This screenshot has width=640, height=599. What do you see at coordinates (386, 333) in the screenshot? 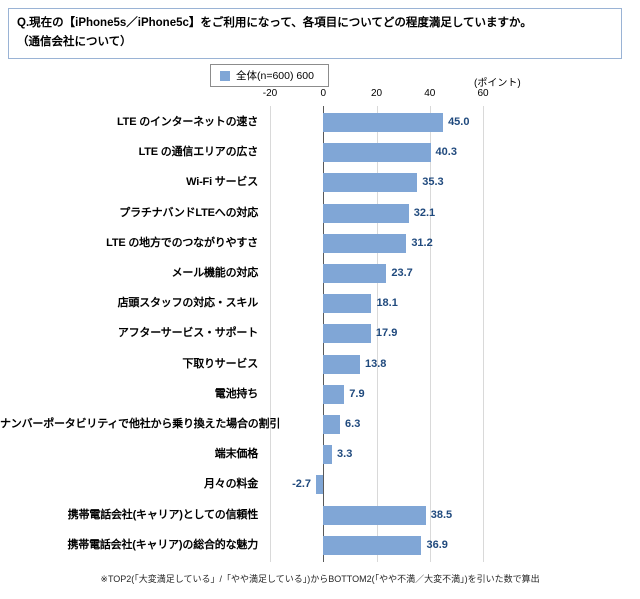
I see `value-label: 17.9` at bounding box center [386, 333].